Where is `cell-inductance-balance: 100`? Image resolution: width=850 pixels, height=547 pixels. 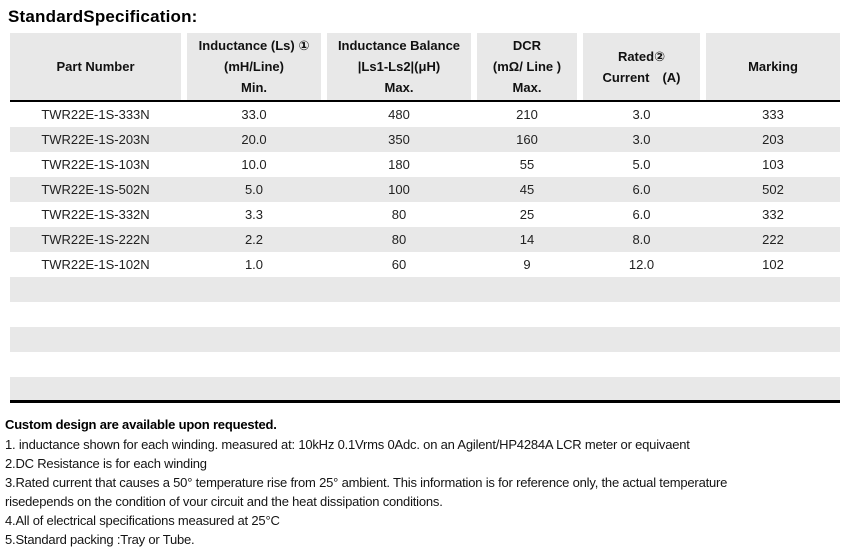 cell-inductance-balance: 100 is located at coordinates (399, 189).